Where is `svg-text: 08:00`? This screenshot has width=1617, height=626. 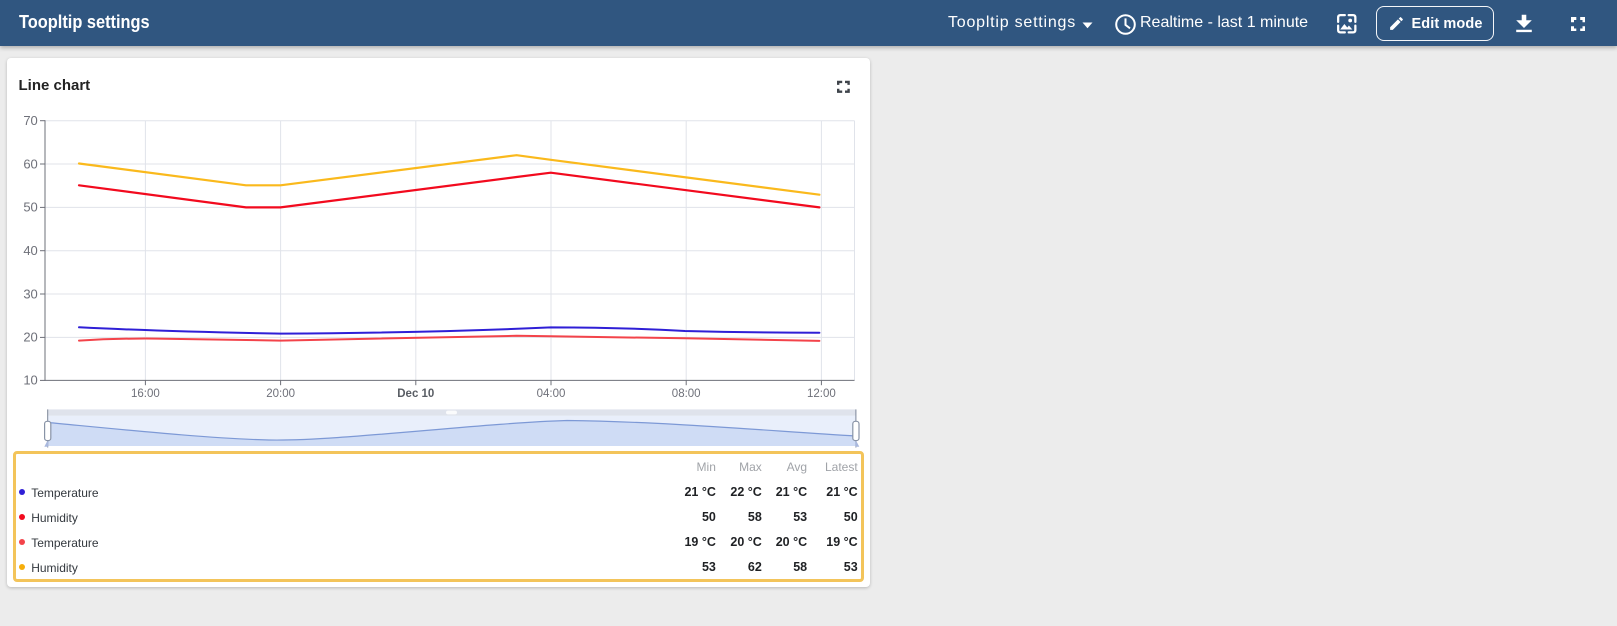 svg-text: 08:00 is located at coordinates (686, 394).